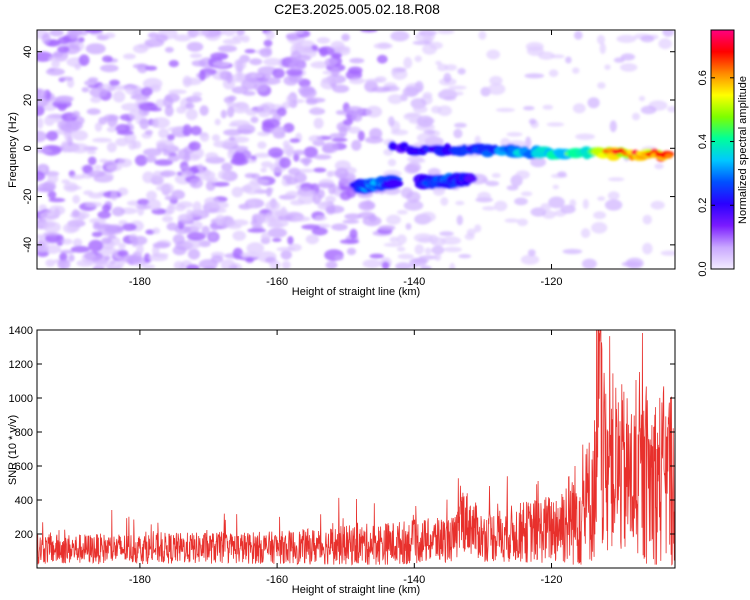 This screenshot has height=600, width=750. I want to click on y-tick-label: 600, so click(24, 467).